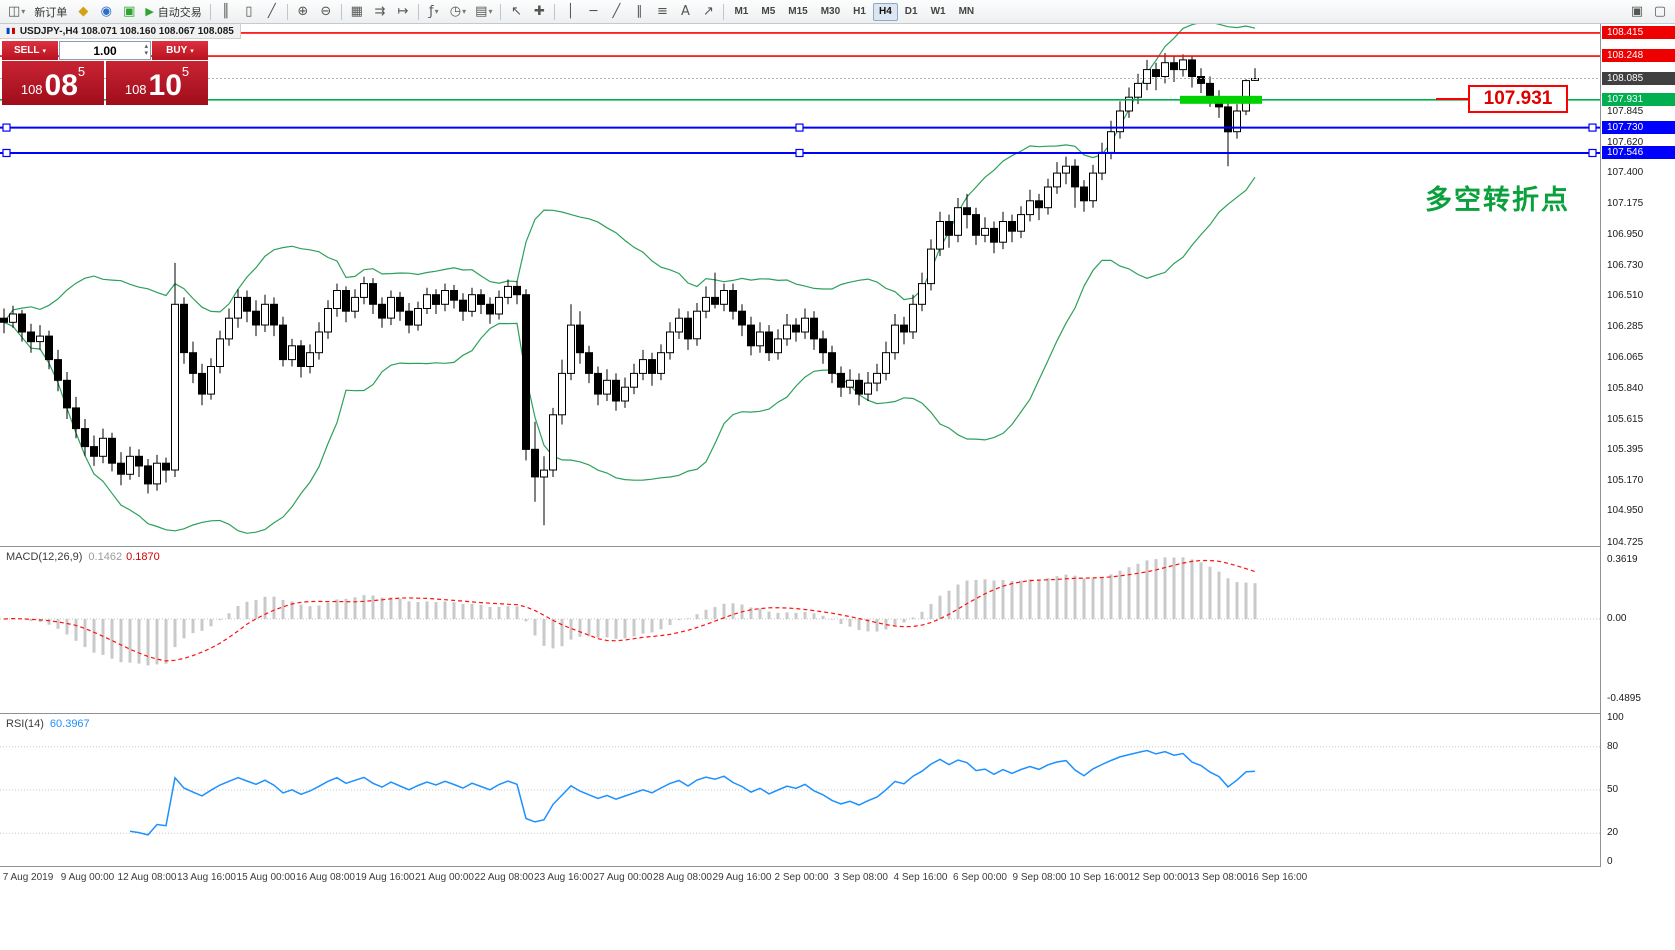 Image resolution: width=1675 pixels, height=950 pixels. Describe the element at coordinates (1625, 111) in the screenshot. I see `price-tick-label: 107.845` at that location.